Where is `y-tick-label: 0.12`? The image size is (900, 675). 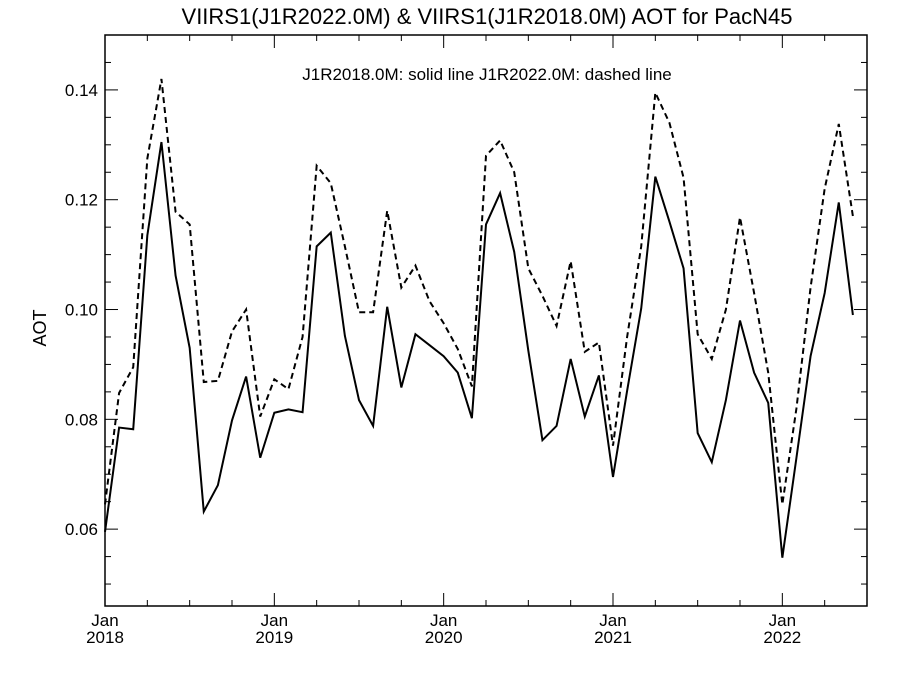
y-tick-label: 0.12 is located at coordinates (81, 200).